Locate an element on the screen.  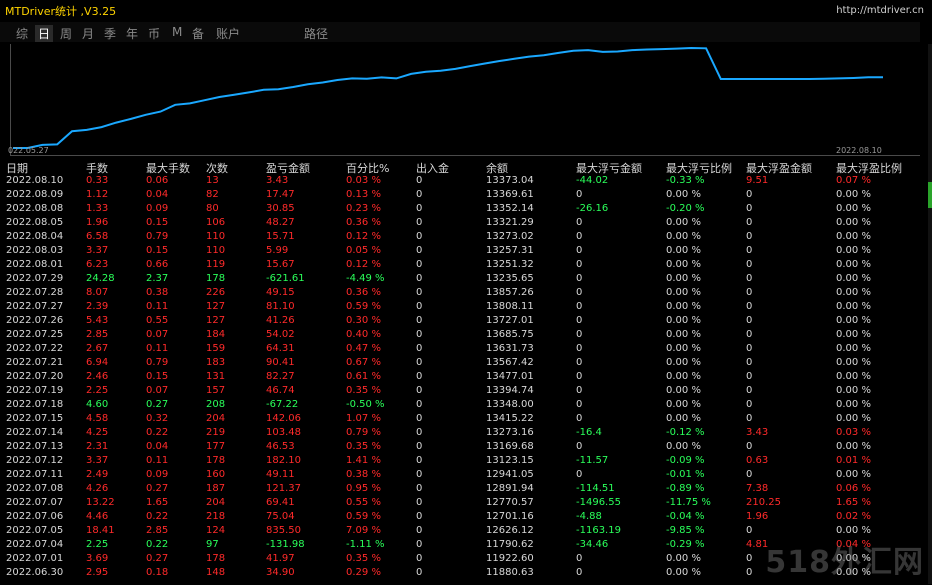
cell-date: 2022.07.28 is located at coordinates (35, 292).